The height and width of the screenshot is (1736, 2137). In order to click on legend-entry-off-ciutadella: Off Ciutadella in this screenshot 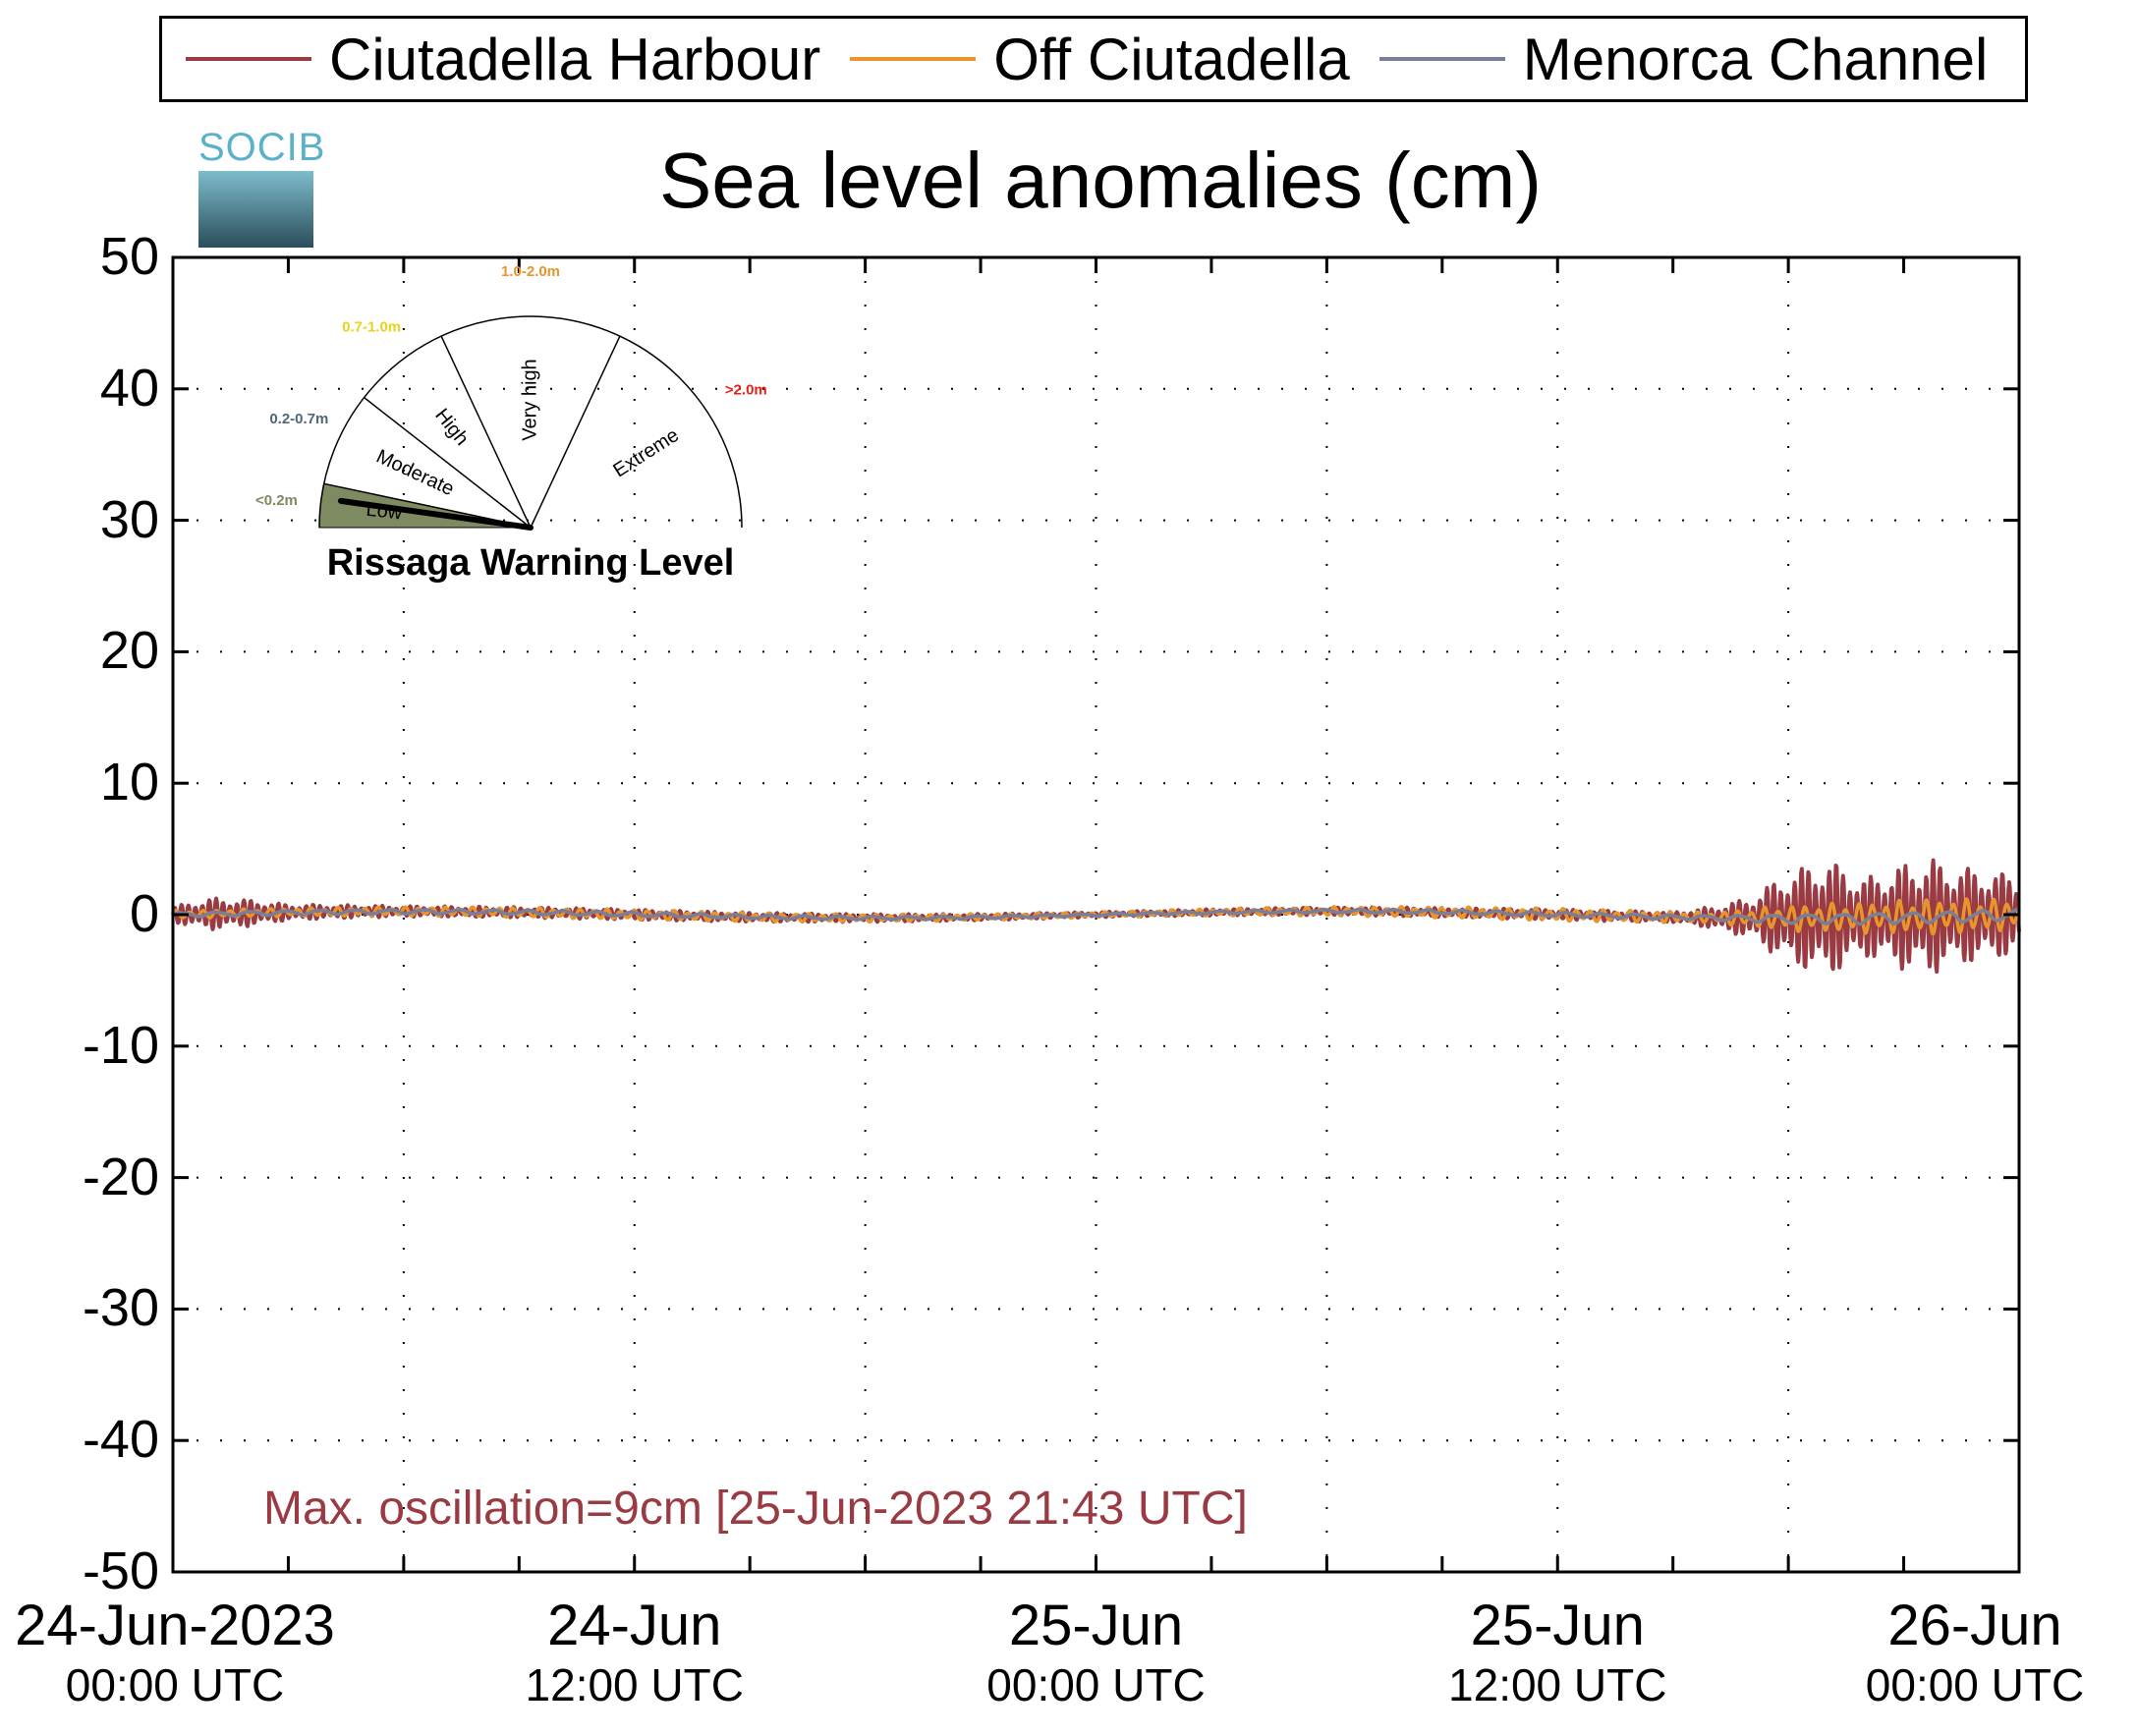, I will do `click(1100, 59)`.